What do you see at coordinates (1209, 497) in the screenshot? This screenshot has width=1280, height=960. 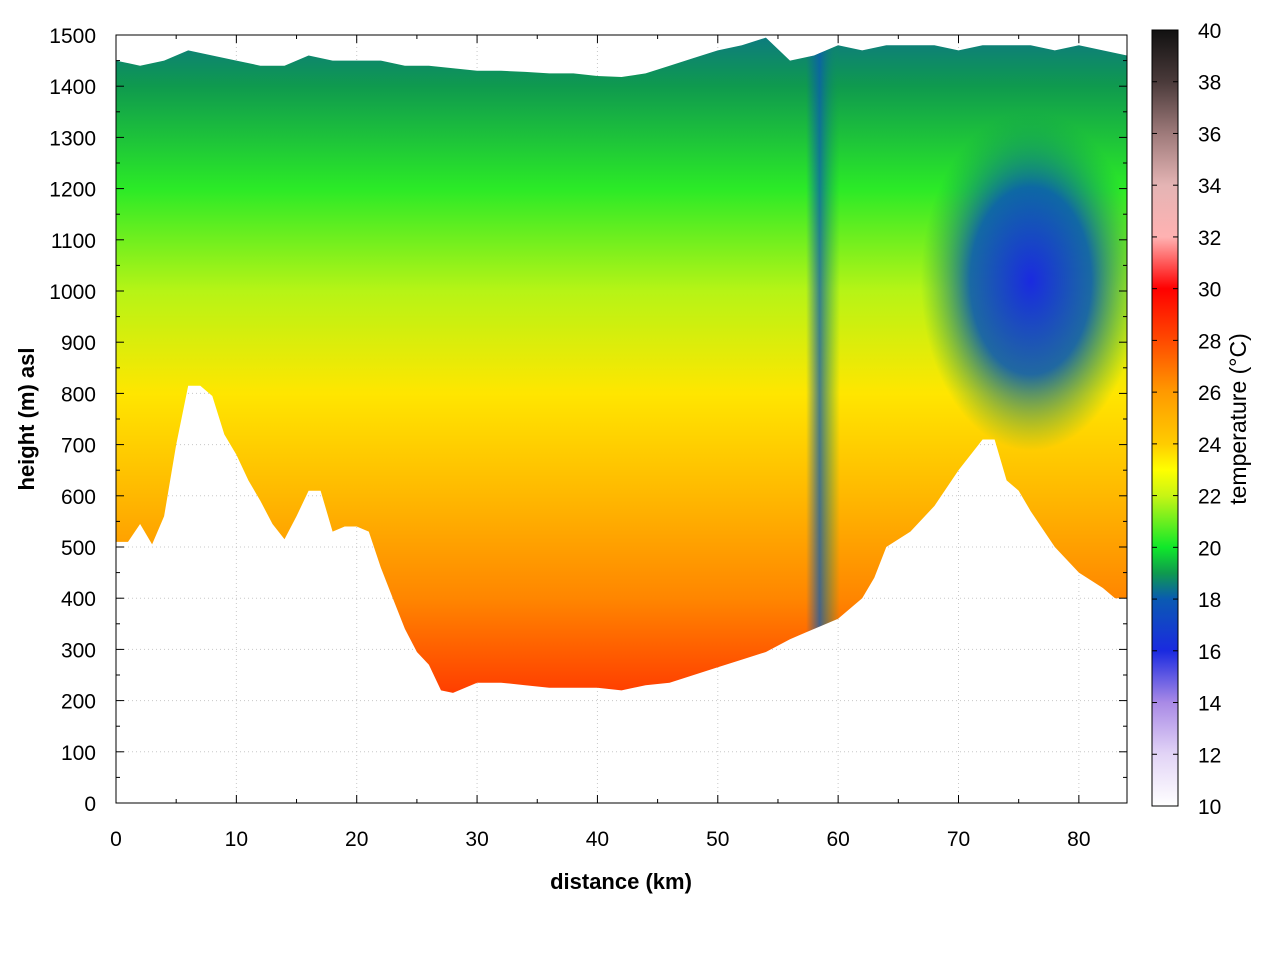 I see `colorbar-tick-label: 22` at bounding box center [1209, 497].